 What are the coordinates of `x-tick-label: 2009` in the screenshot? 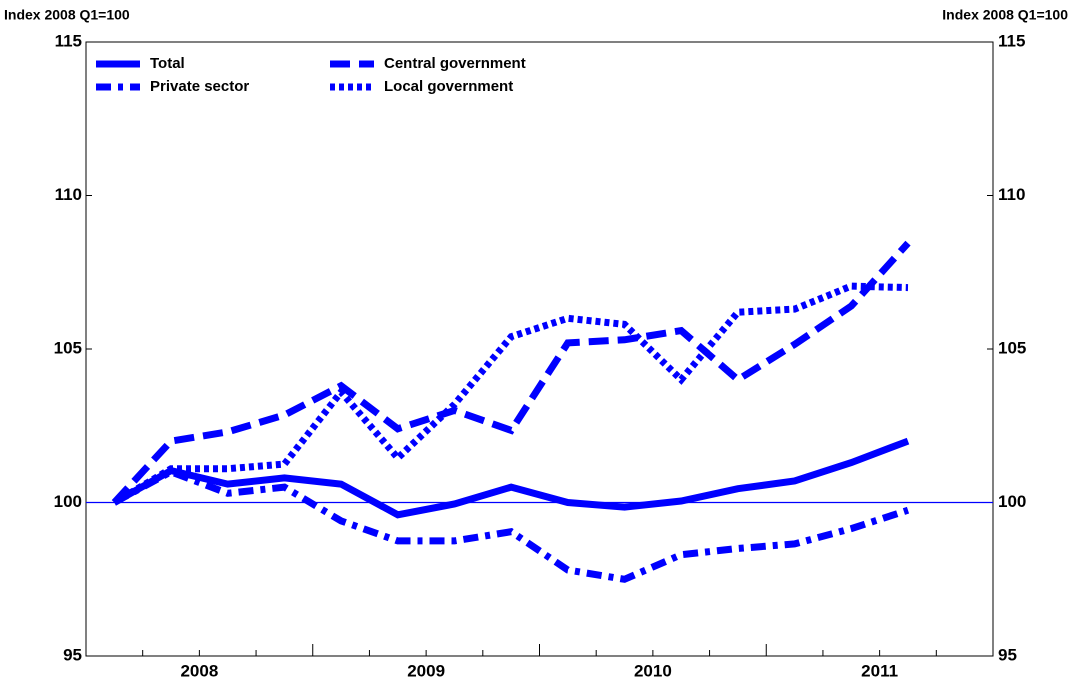 It's located at (426, 670).